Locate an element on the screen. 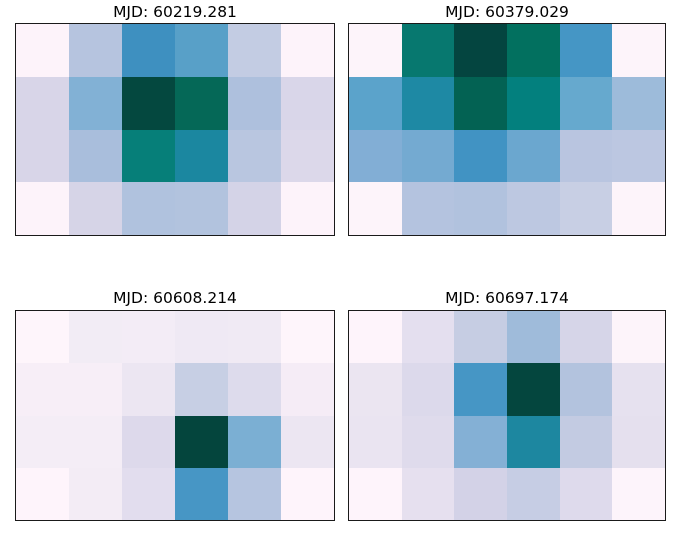  panel-title-mjd-60697: MJD: 60697.174 is located at coordinates (507, 298).